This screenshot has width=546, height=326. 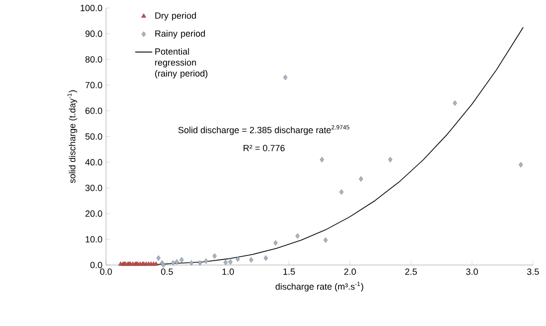 I want to click on legend-label: Dry period, so click(x=175, y=16).